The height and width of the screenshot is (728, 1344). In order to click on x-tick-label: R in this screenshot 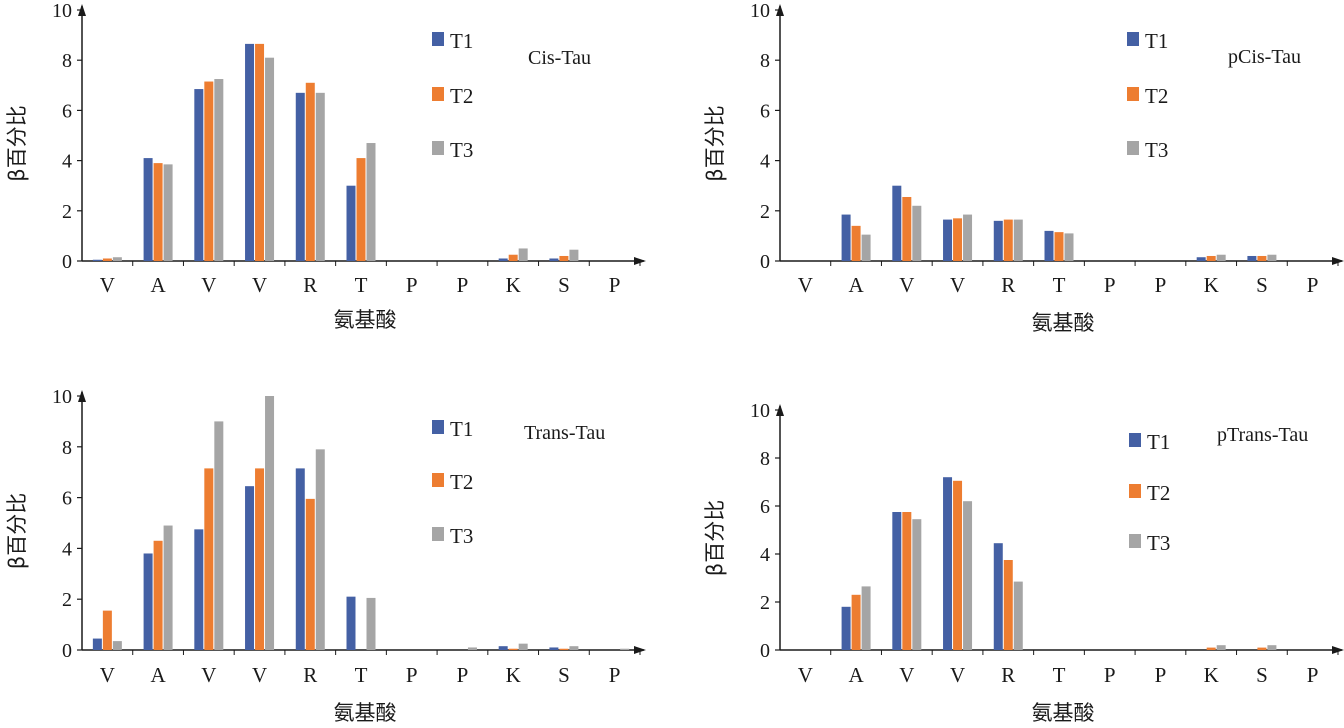, I will do `click(310, 285)`.